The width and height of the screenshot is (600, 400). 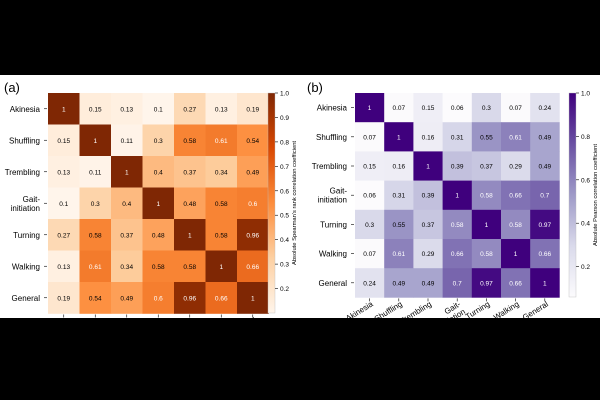 I want to click on colorbar-tick-label: 0.8, so click(x=284, y=142).